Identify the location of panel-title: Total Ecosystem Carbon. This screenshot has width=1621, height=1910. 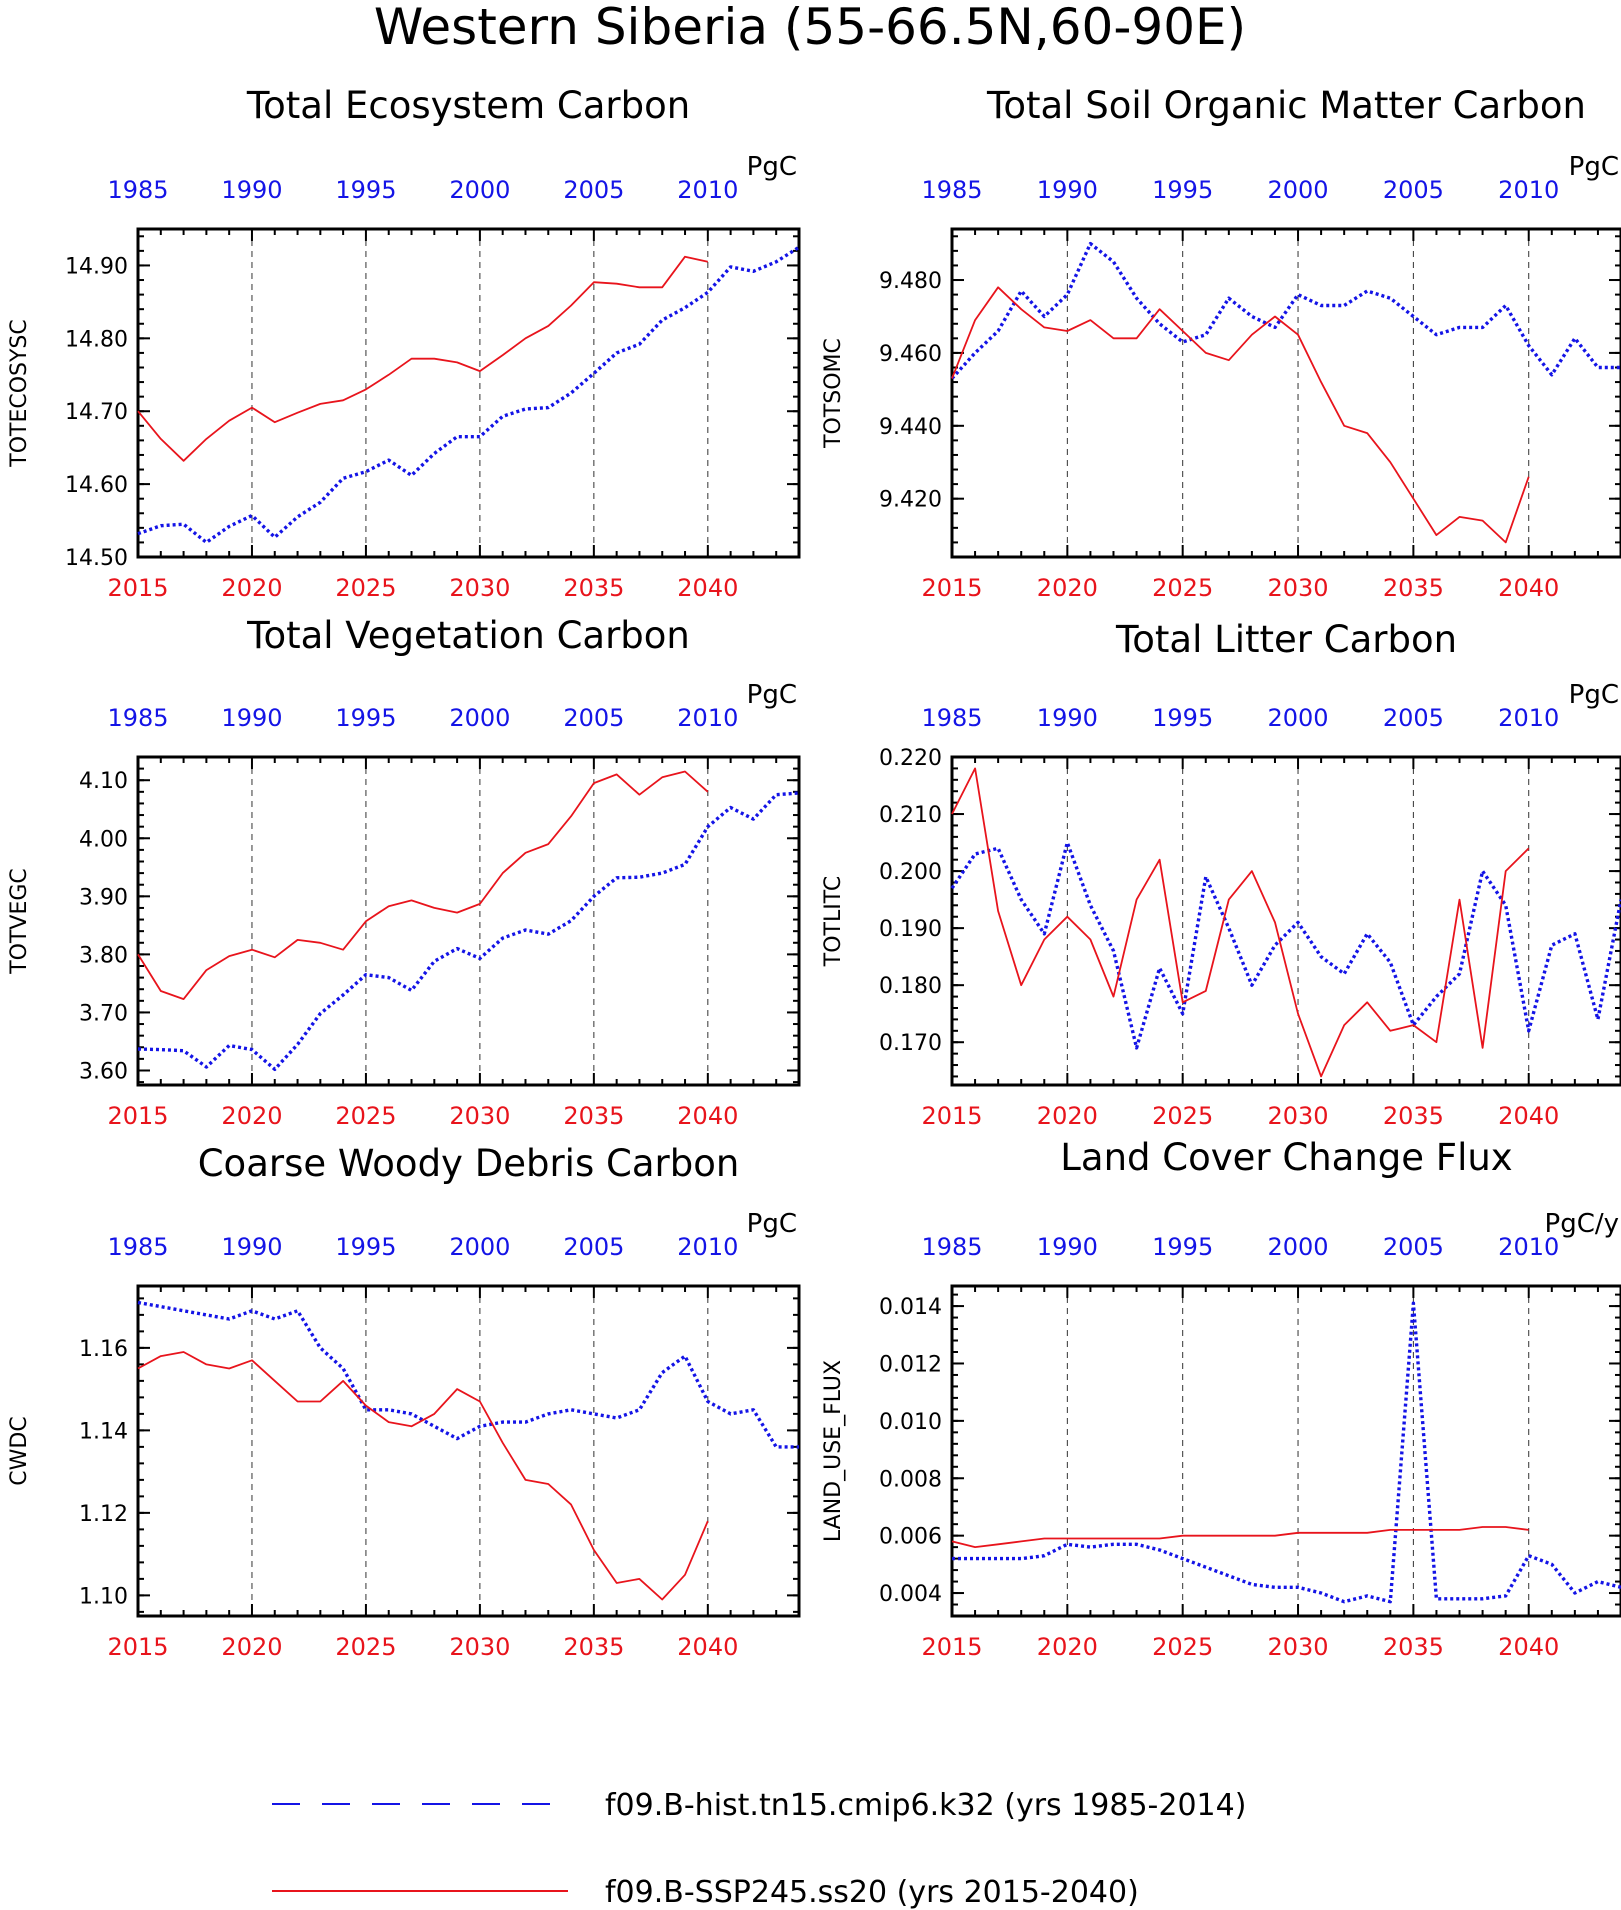
(468, 105).